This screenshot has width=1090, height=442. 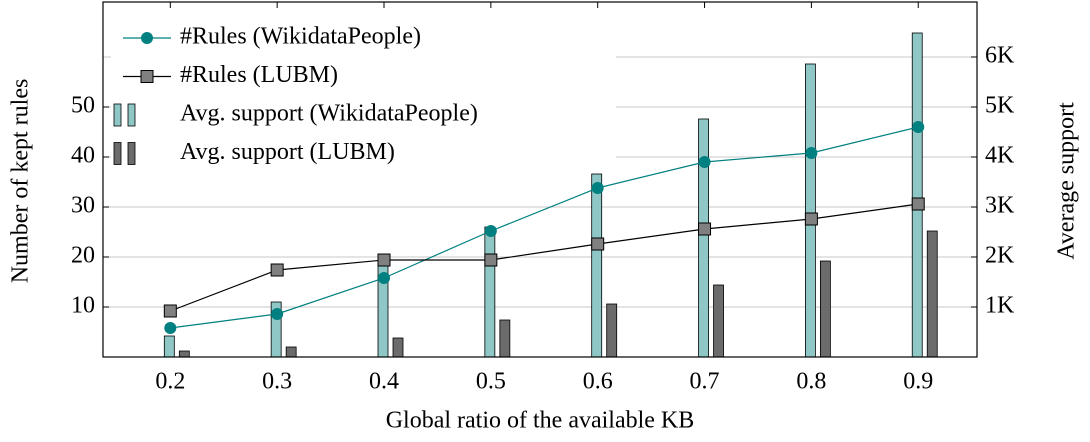 What do you see at coordinates (1000, 306) in the screenshot?
I see `y2-tick-label: 1K` at bounding box center [1000, 306].